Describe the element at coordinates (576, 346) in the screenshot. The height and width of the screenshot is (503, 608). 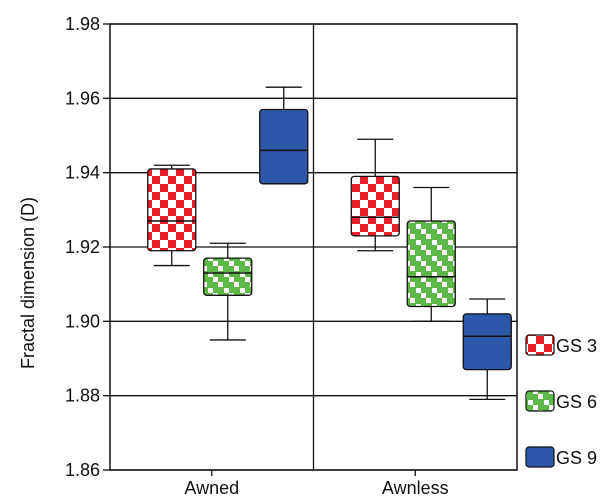
I see `legend-label-1: GS 3` at that location.